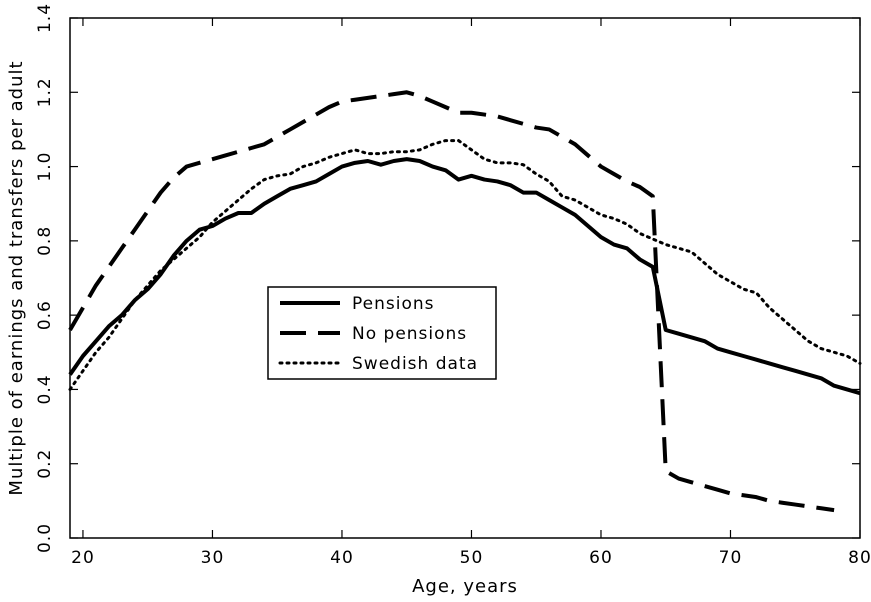 The image size is (871, 602). Describe the element at coordinates (859, 558) in the screenshot. I see `x-tick-label: 80` at that location.